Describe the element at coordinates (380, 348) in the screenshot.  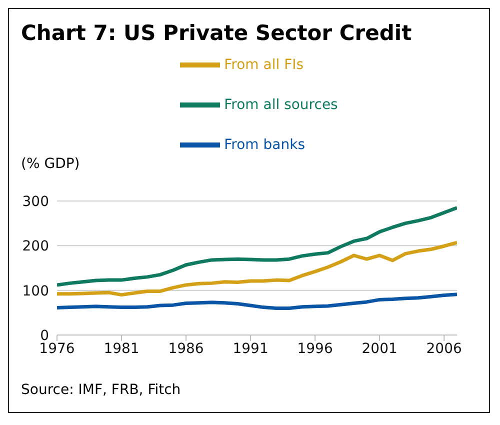
I see `x-tick-label: 2001` at that location.